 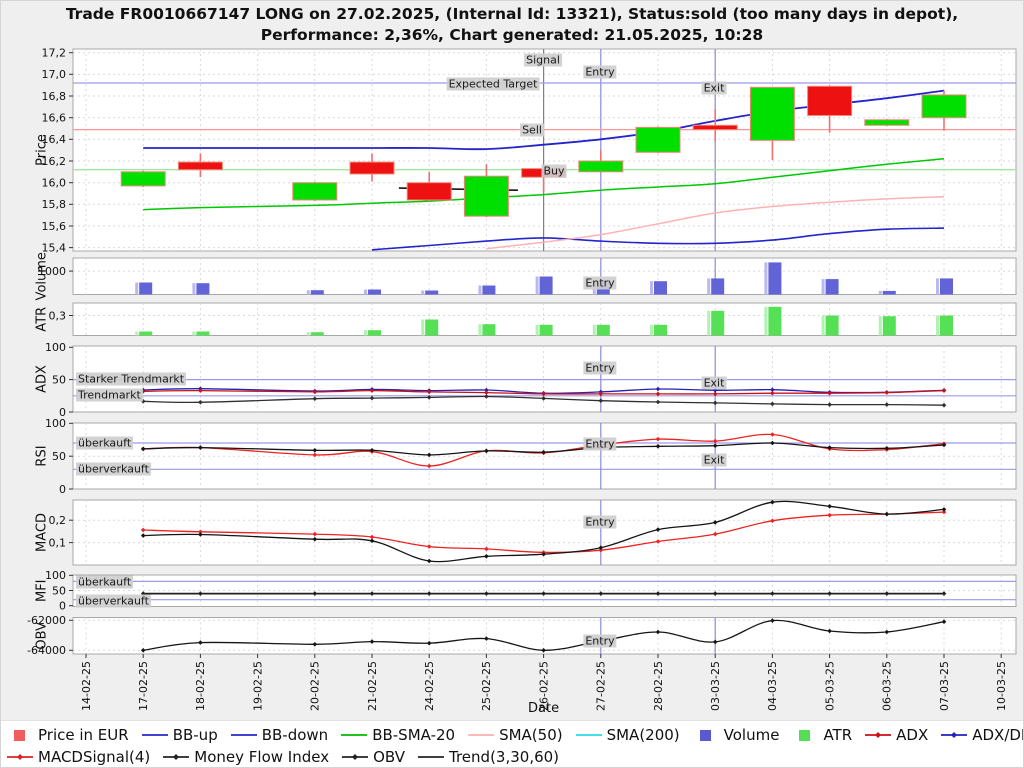 What do you see at coordinates (600, 522) in the screenshot?
I see `annotation-entry-macd: Entry` at bounding box center [600, 522].